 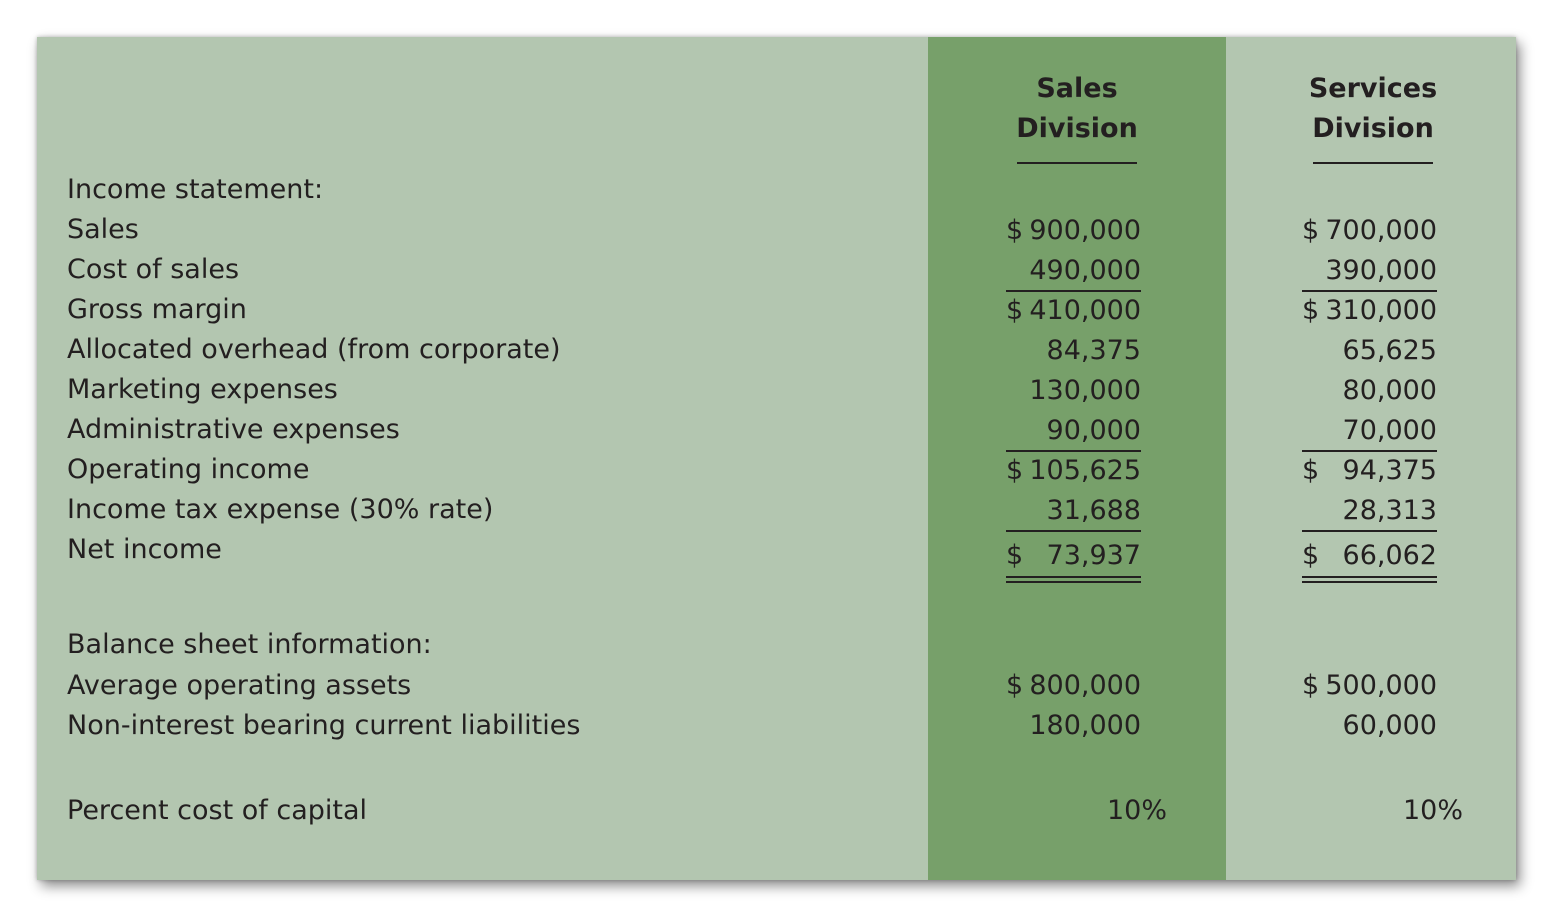 What do you see at coordinates (1389, 350) in the screenshot?
I see `cell-value: 65,625` at bounding box center [1389, 350].